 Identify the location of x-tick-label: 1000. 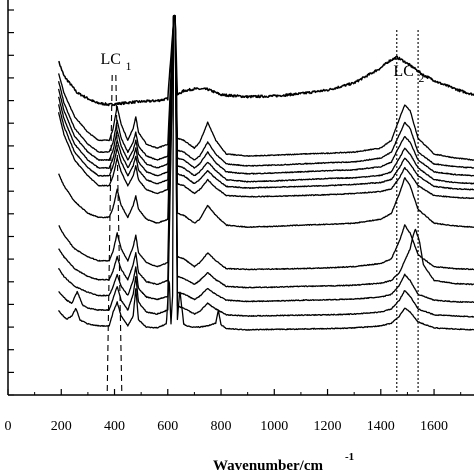
(274, 426).